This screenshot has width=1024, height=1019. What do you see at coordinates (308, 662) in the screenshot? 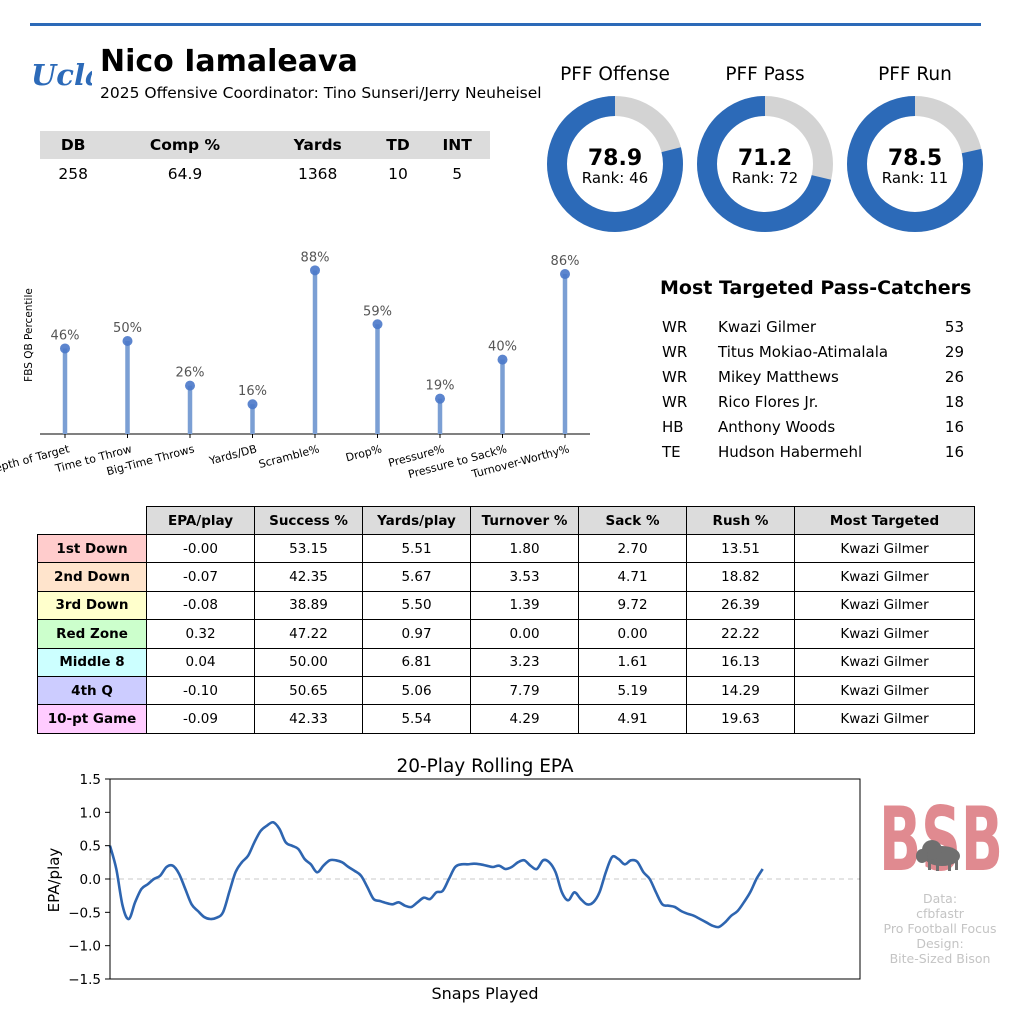
I see `splits-cell: 50.00` at bounding box center [308, 662].